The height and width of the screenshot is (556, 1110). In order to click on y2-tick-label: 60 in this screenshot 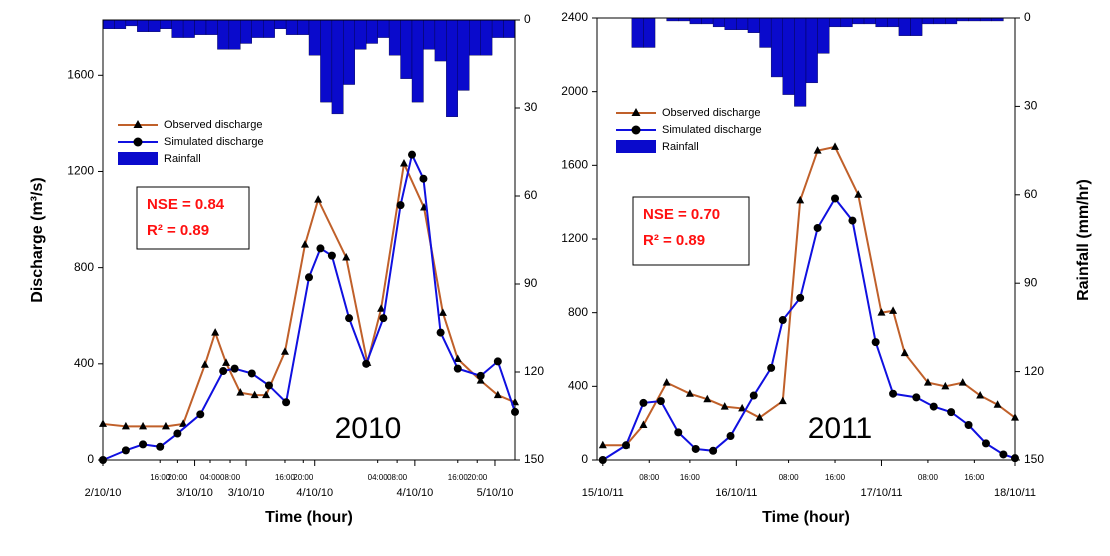, I will do `click(531, 195)`.